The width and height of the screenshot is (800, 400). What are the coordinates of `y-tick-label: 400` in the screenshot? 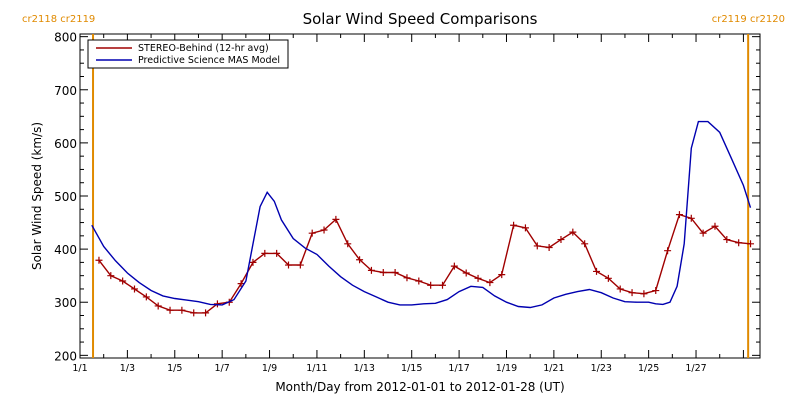 It's located at (65, 250).